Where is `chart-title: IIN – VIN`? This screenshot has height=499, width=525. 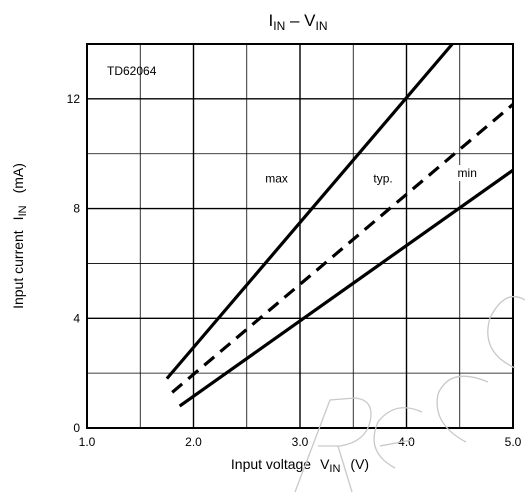
chart-title: IIN – VIN is located at coordinates (298, 22).